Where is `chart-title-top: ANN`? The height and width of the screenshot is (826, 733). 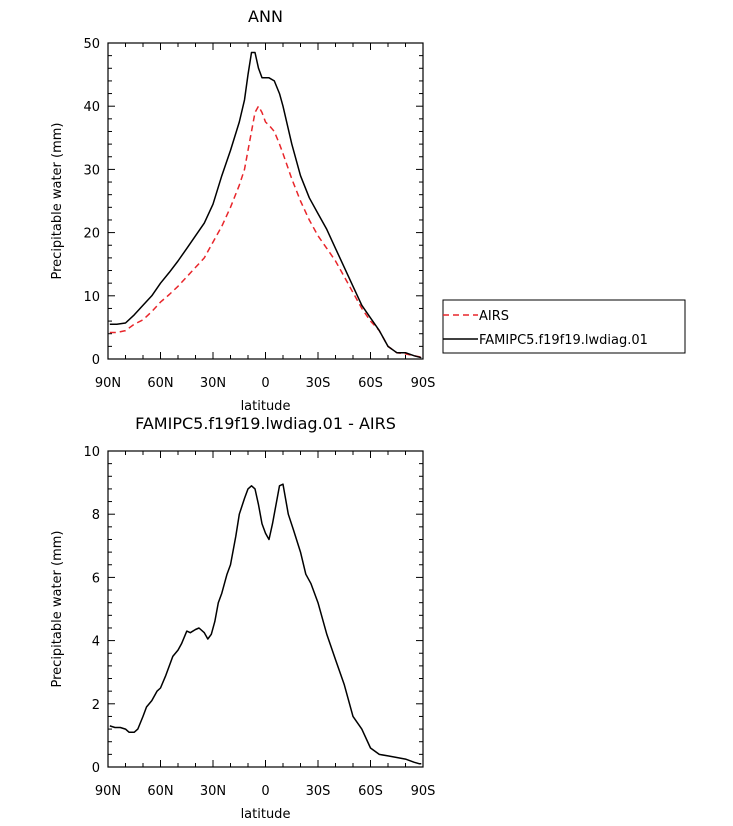 chart-title-top: ANN is located at coordinates (265, 16).